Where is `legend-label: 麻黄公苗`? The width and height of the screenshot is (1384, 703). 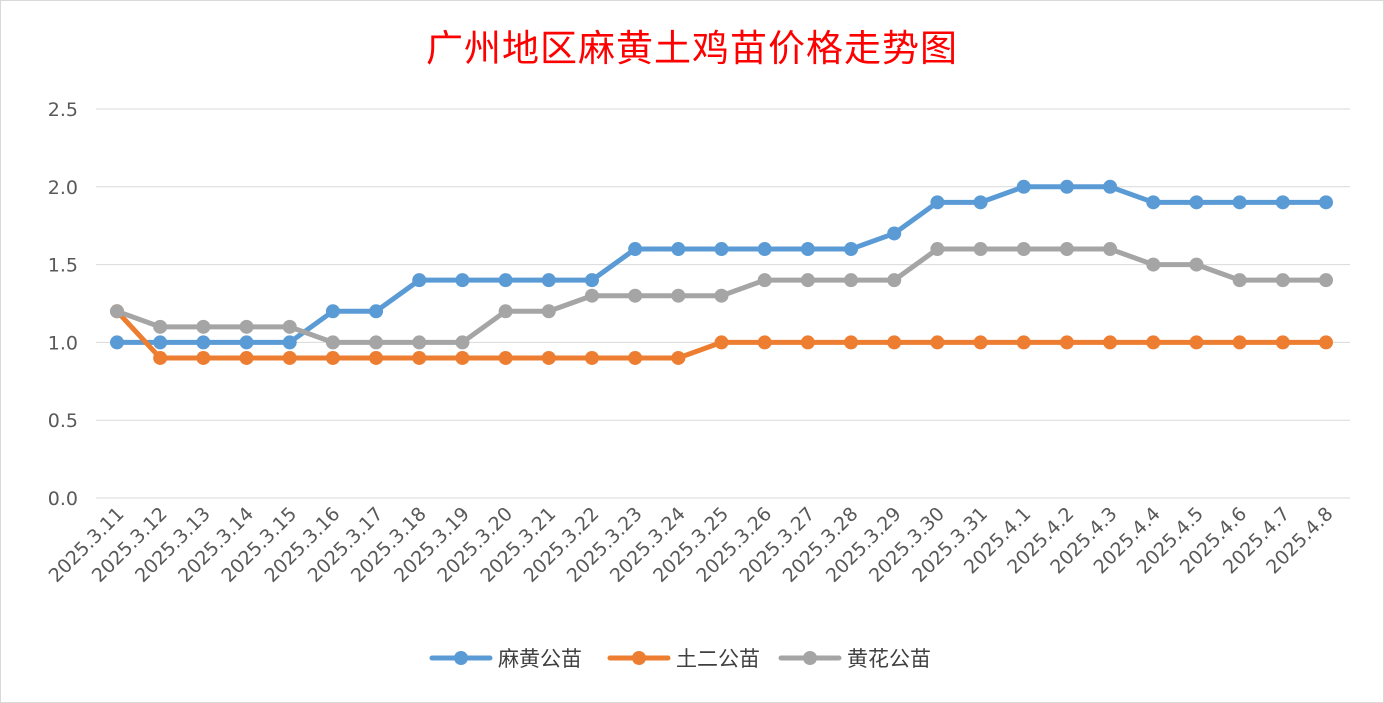 legend-label: 麻黄公苗 is located at coordinates (540, 659).